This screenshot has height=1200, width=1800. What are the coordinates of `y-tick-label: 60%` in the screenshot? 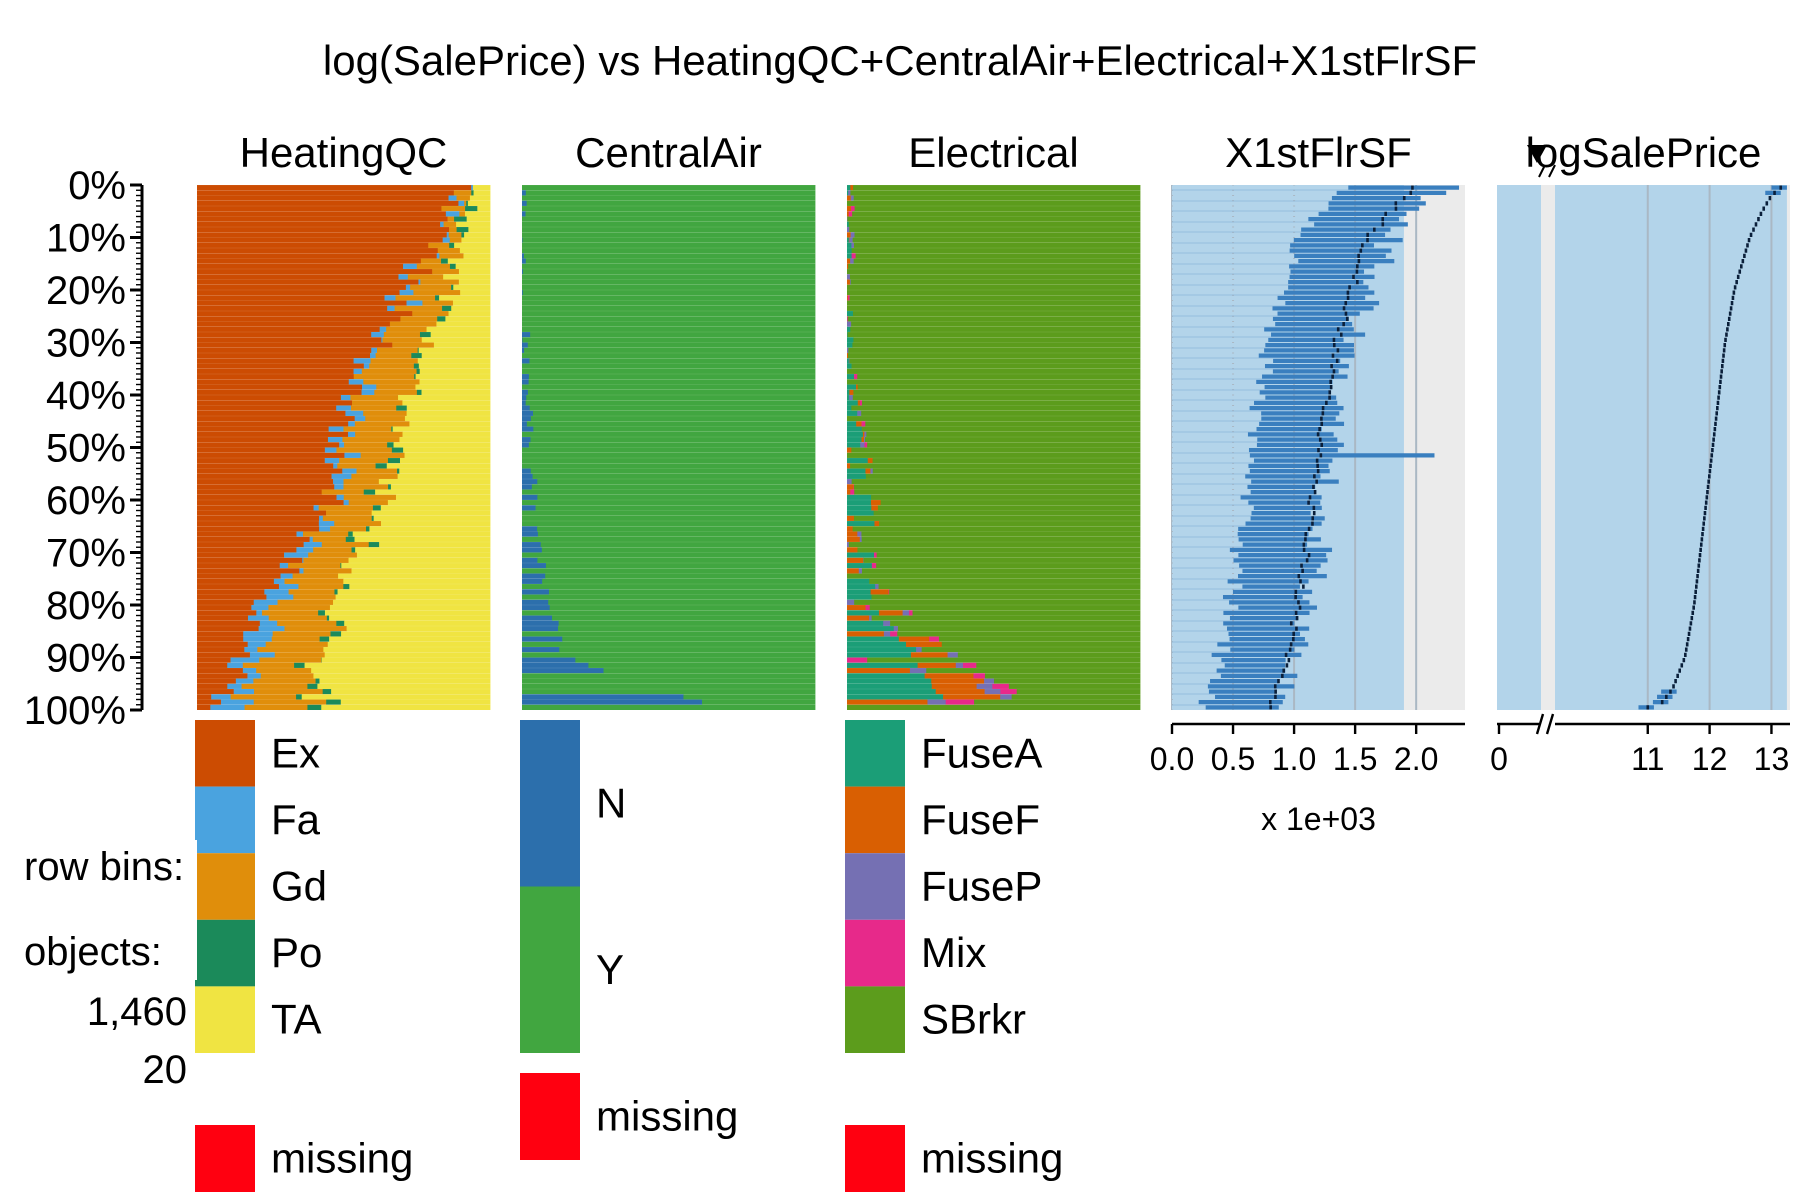 It's located at (86, 501).